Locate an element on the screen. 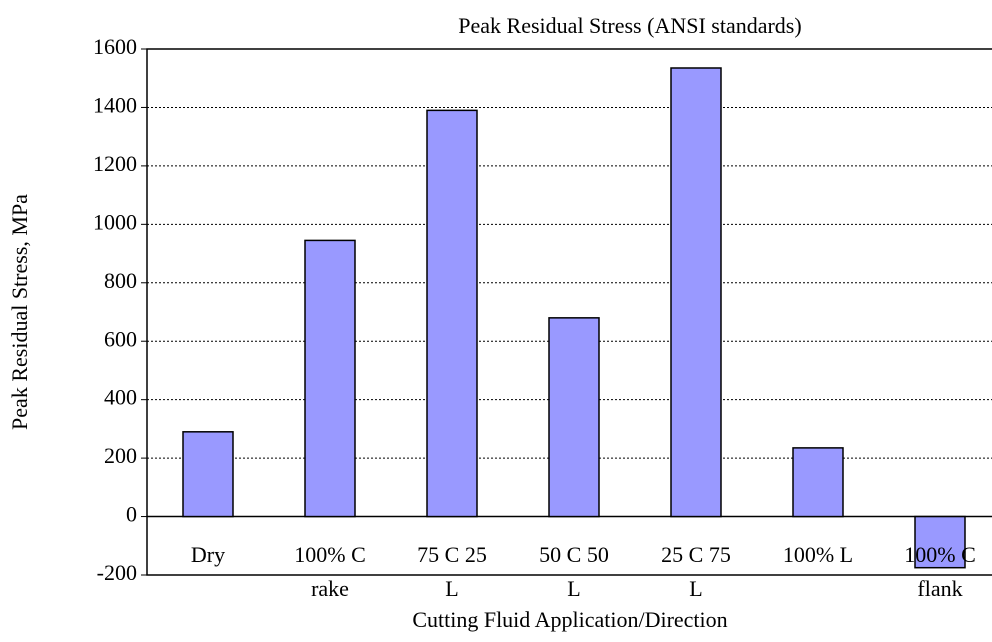 This screenshot has height=642, width=992. y-tick-label: 600 is located at coordinates (120, 338).